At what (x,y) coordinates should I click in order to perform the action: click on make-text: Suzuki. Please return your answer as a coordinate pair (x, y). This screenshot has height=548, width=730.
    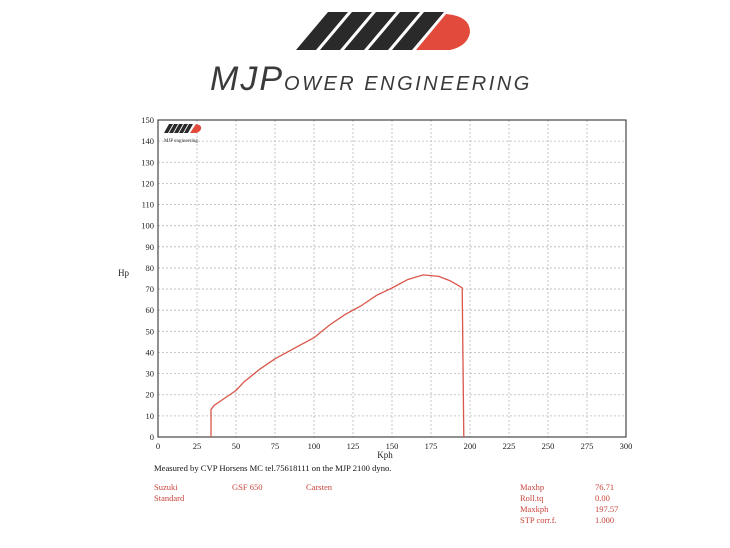
    Looking at the image, I should click on (166, 487).